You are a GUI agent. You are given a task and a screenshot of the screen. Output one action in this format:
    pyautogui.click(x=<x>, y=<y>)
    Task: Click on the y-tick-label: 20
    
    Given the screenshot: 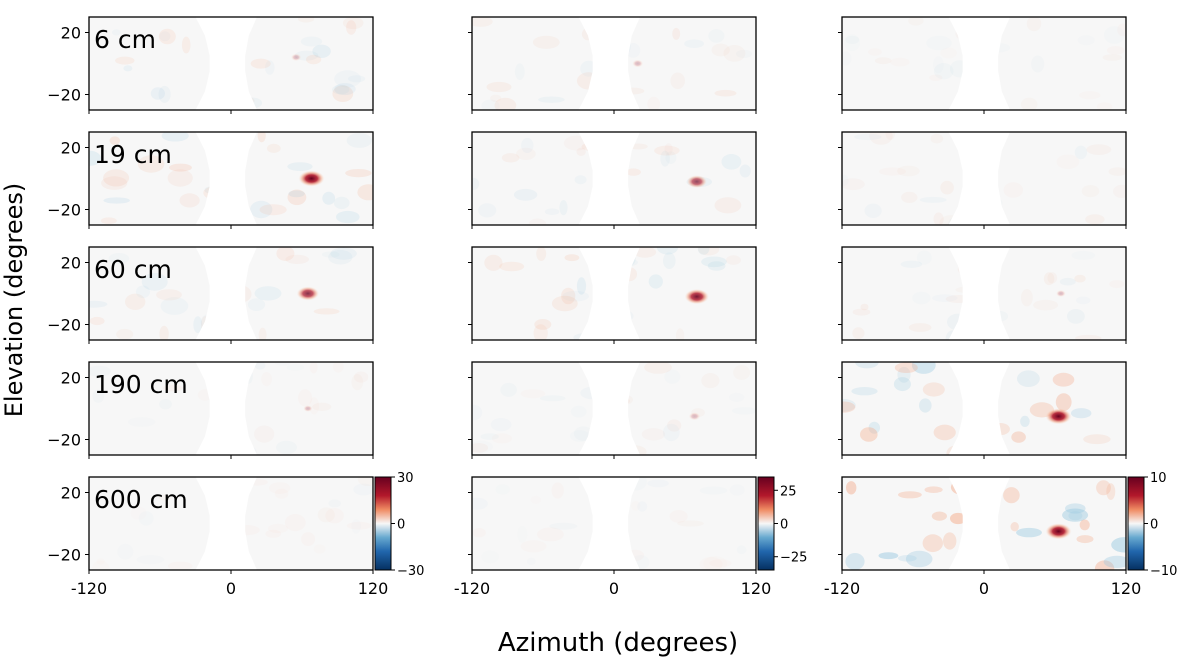 What is the action you would take?
    pyautogui.click(x=71, y=378)
    